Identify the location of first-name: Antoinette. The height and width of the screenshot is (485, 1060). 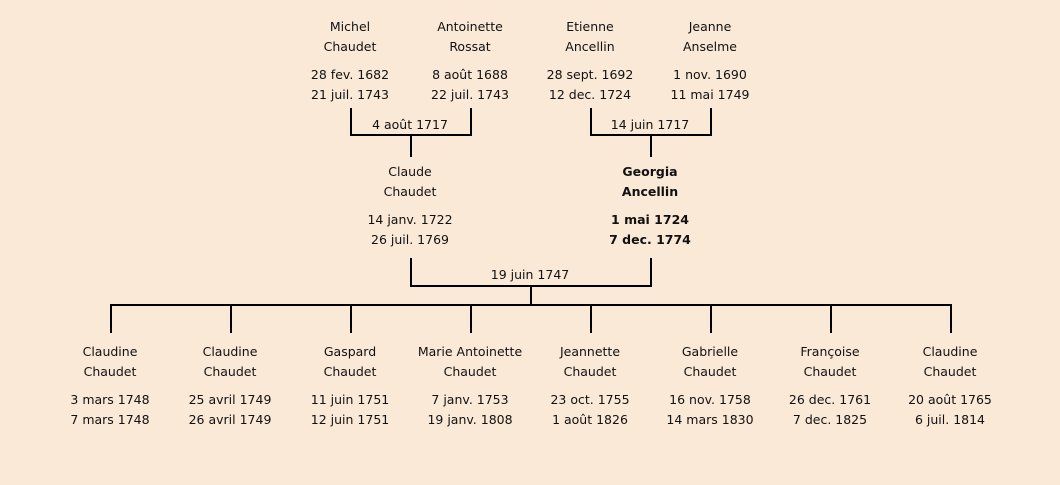
(470, 26).